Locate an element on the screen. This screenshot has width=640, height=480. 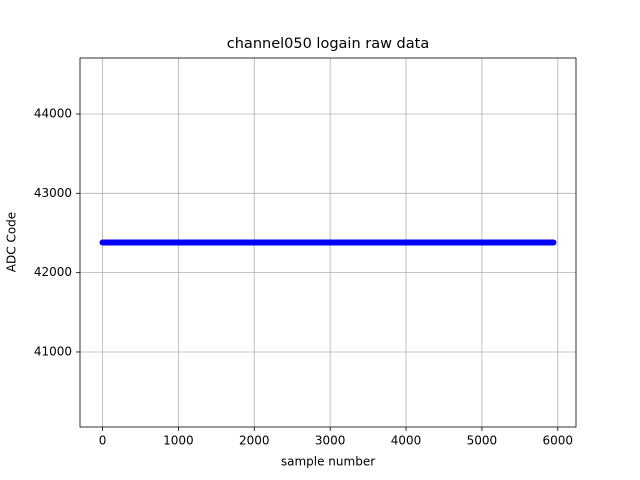
chart-title: channel050 logain raw data is located at coordinates (328, 44).